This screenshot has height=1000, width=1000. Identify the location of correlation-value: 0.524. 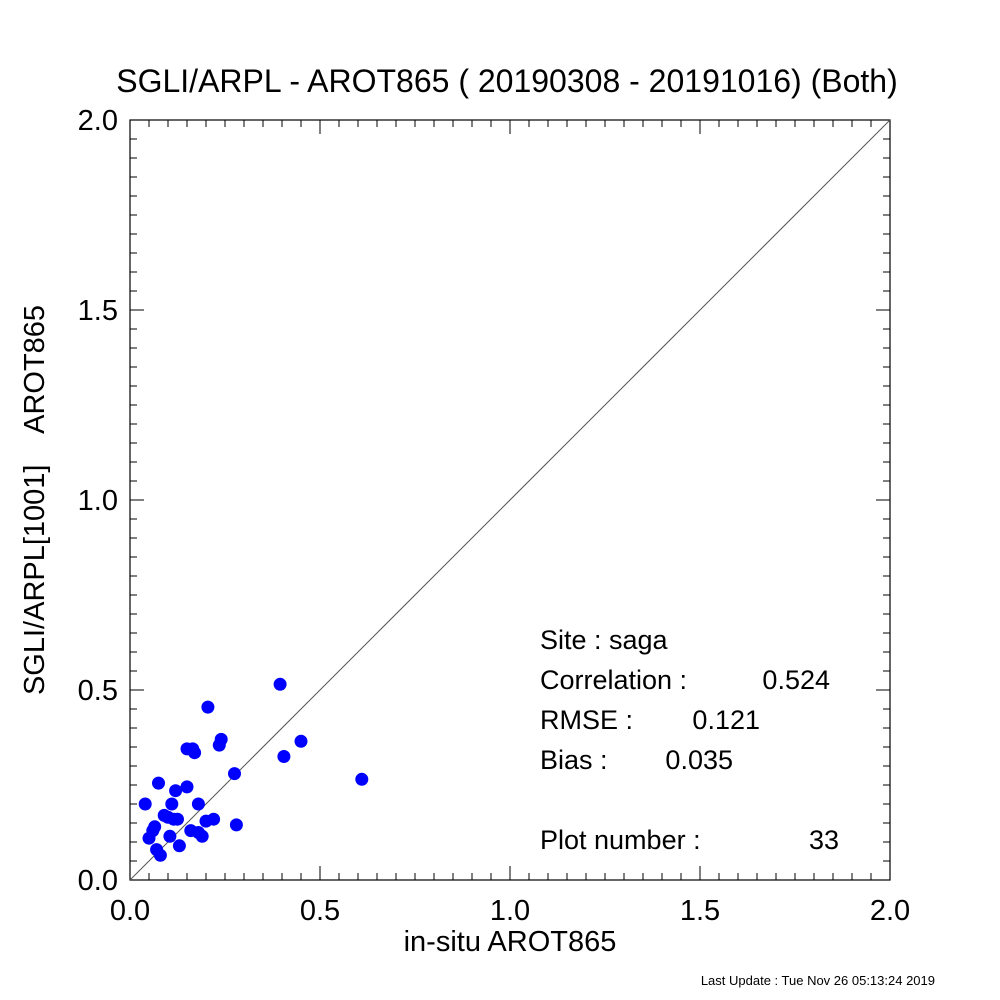
(796, 680).